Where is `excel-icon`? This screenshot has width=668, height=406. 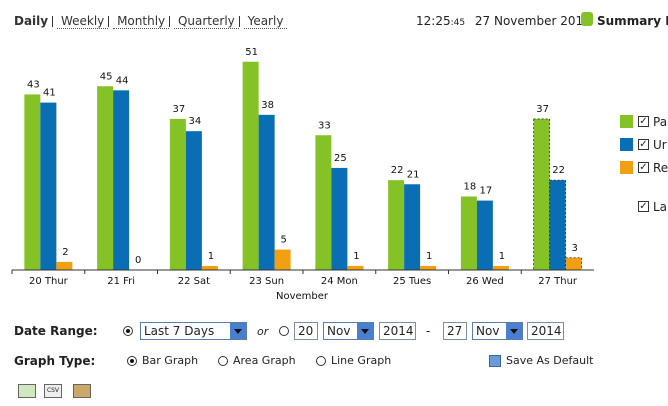 excel-icon is located at coordinates (27, 391).